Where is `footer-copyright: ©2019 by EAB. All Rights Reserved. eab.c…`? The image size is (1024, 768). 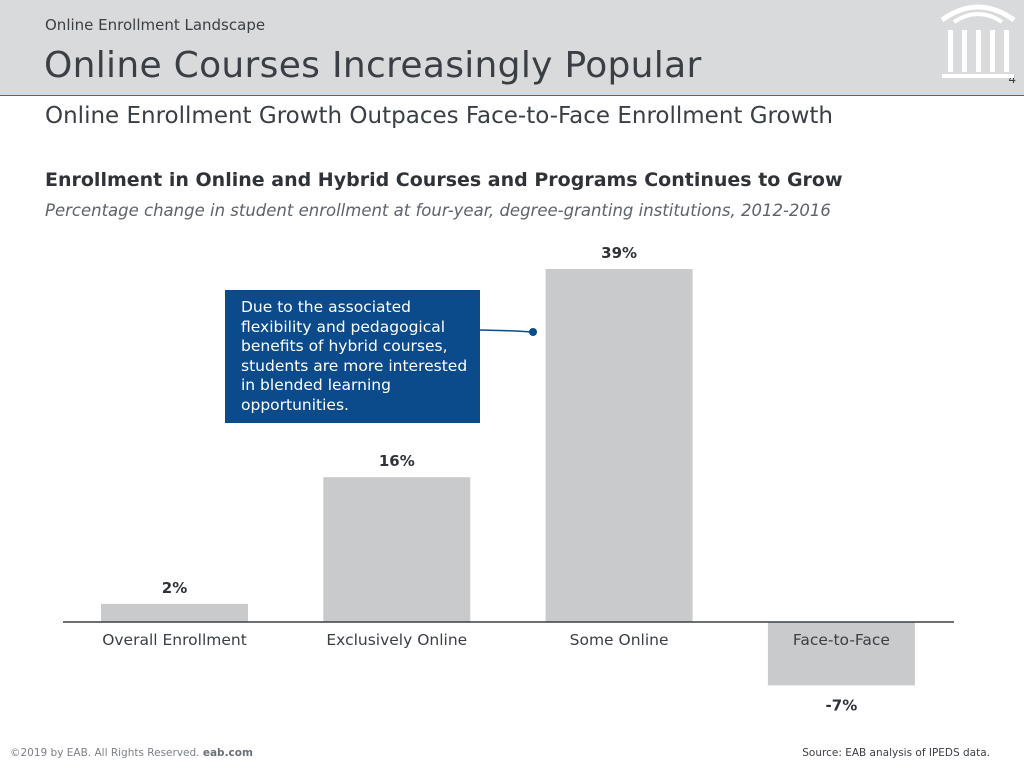
footer-copyright: ©2019 by EAB. All Rights Reserved. eab.c… is located at coordinates (131, 753).